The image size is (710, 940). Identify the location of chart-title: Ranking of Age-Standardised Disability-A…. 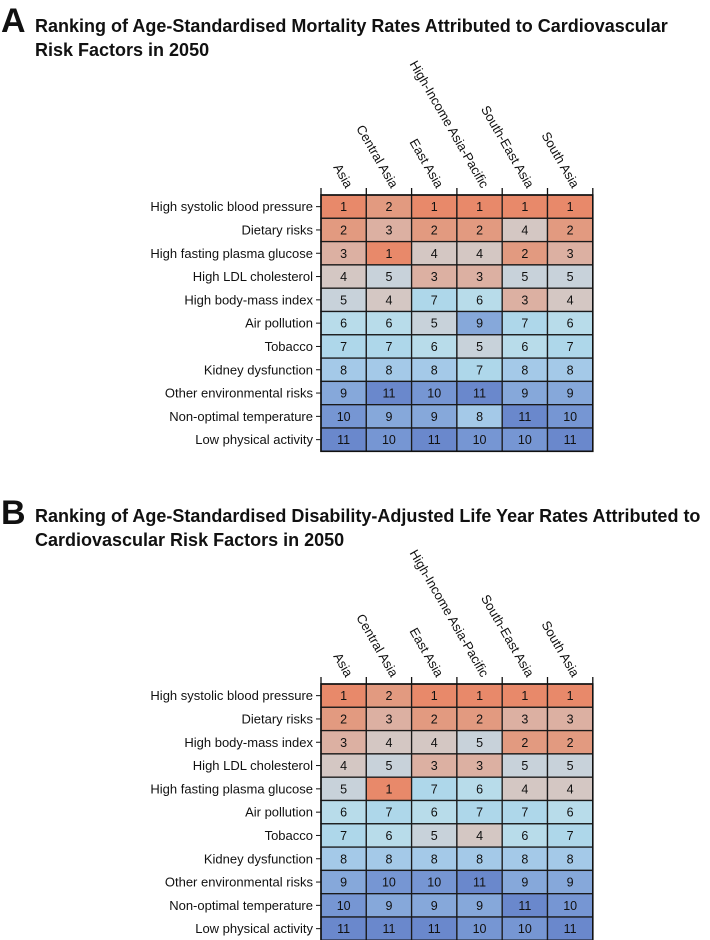
(368, 528).